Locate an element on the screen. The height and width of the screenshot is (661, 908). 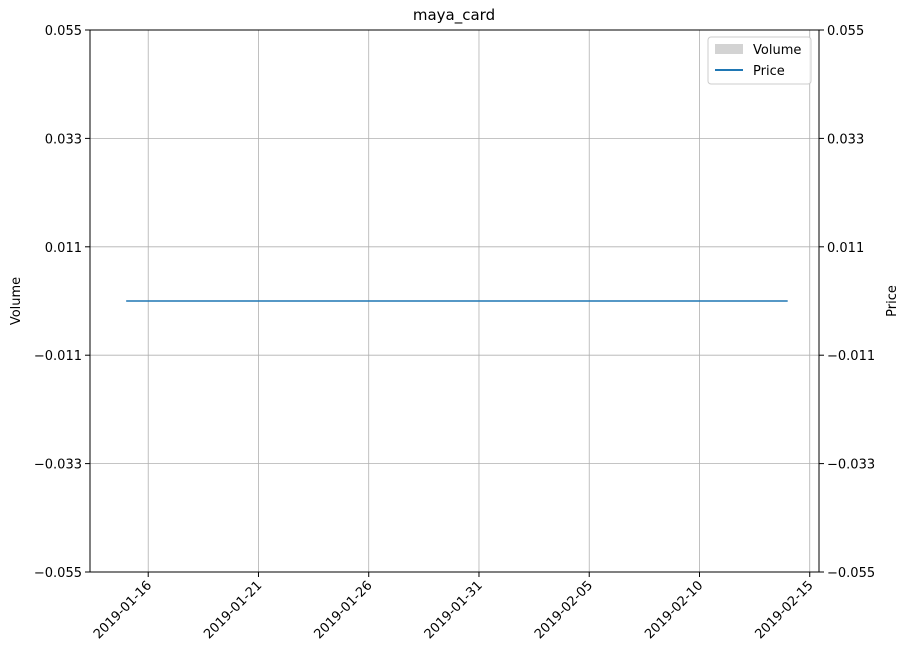
left-y-tick-label: 0.033 is located at coordinates (63, 139).